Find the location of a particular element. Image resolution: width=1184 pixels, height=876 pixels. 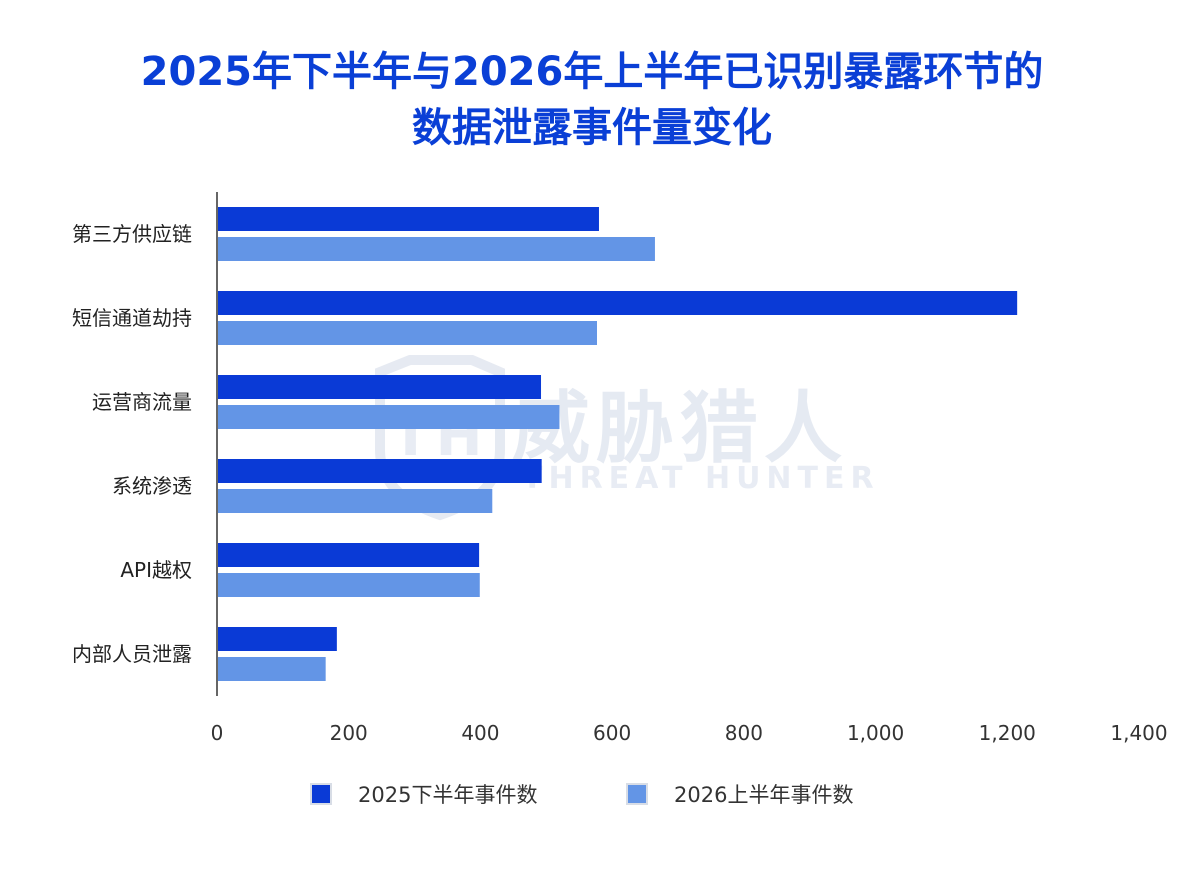

category-label: 内部人员泄露 is located at coordinates (132, 654).